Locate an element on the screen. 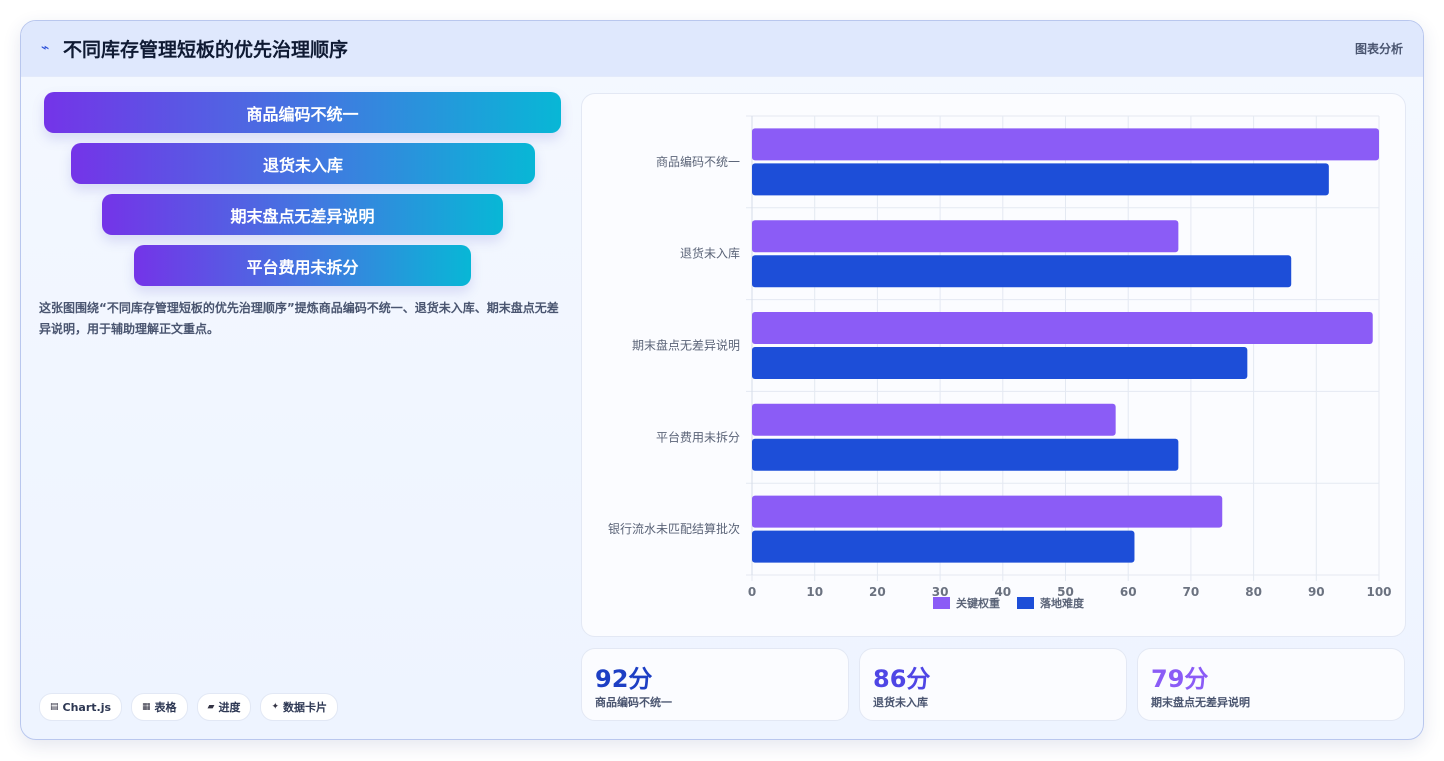 The image size is (1444, 761). chip-label: Chart.js is located at coordinates (87, 707).